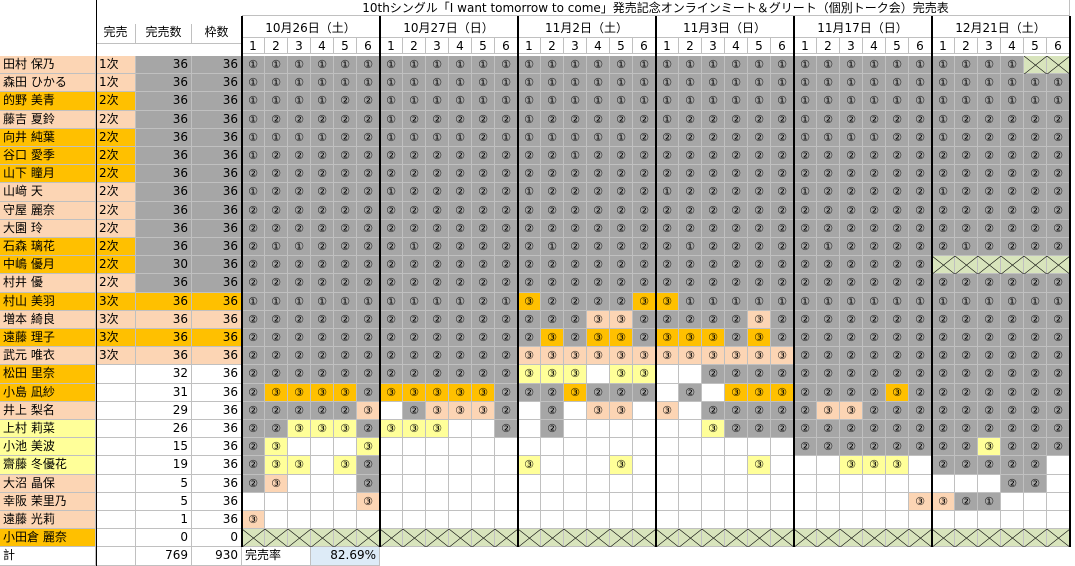  What do you see at coordinates (164, 520) in the screenshot?
I see `member-sold-count: 1` at bounding box center [164, 520].